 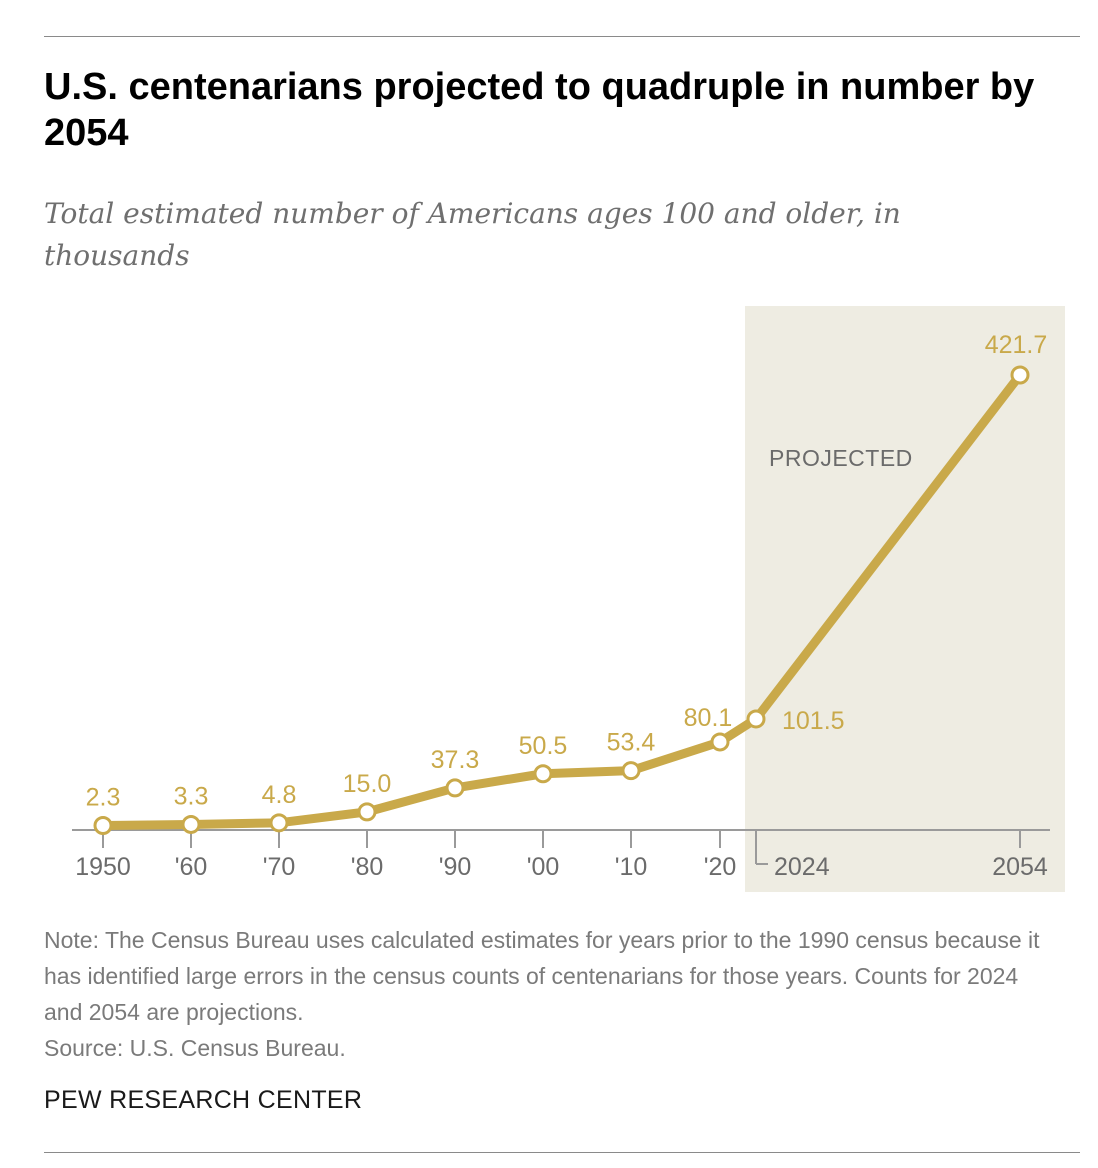 I want to click on data-label: 37.3, so click(x=455, y=760).